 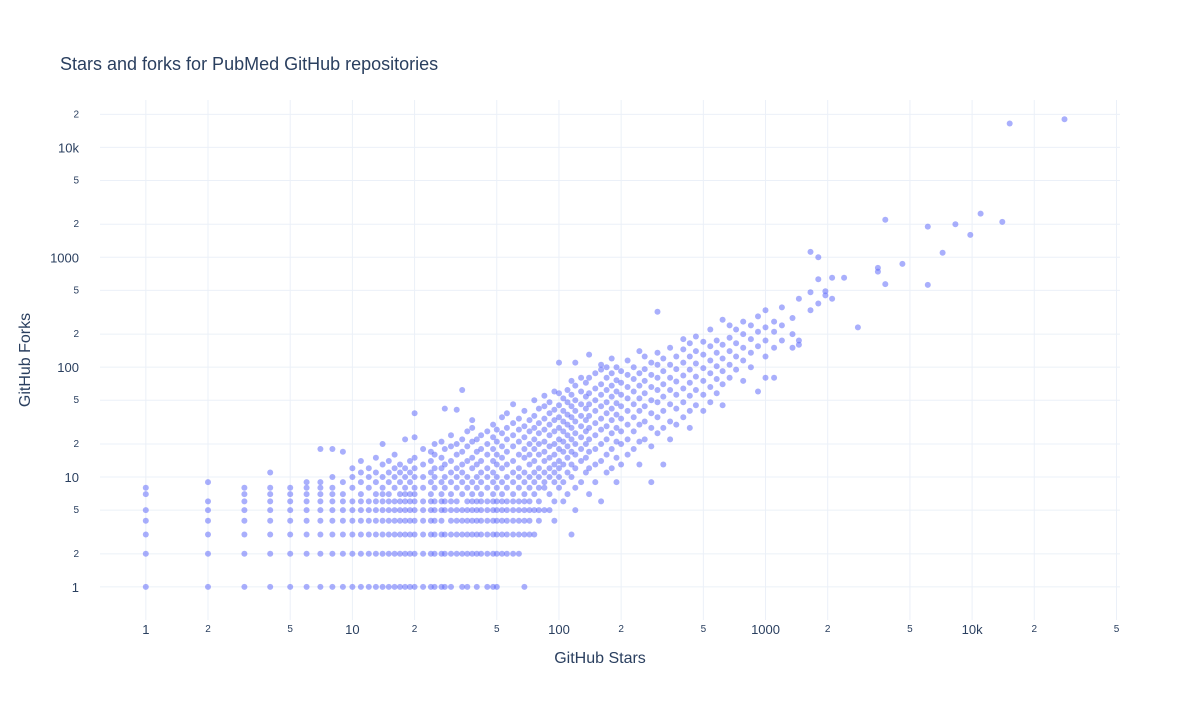 I want to click on y-axis-label: GitHub Forks, so click(x=25, y=360).